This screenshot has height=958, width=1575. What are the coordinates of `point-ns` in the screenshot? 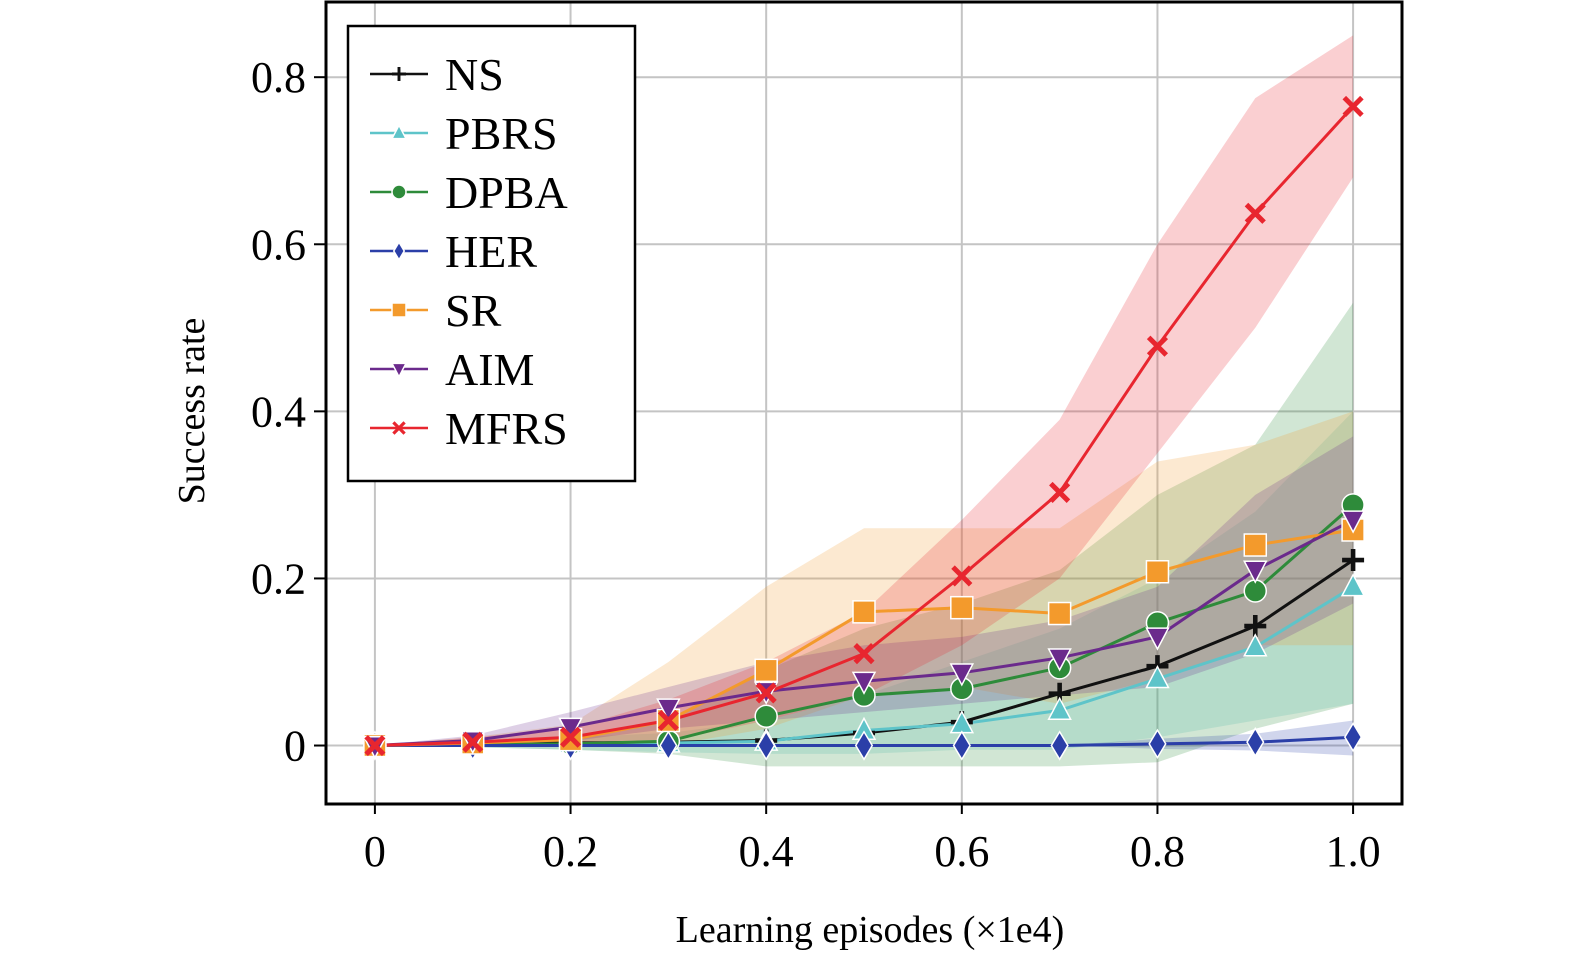 It's located at (1353, 560).